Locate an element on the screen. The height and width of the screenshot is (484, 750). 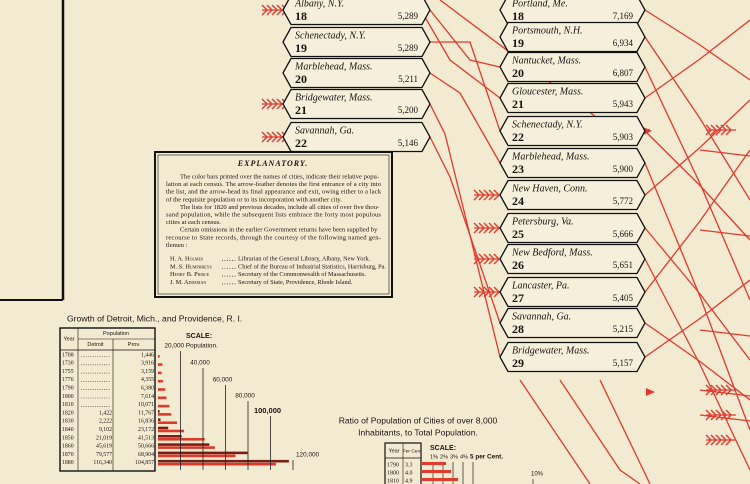
table-value: 23,172 is located at coordinates (146, 430).